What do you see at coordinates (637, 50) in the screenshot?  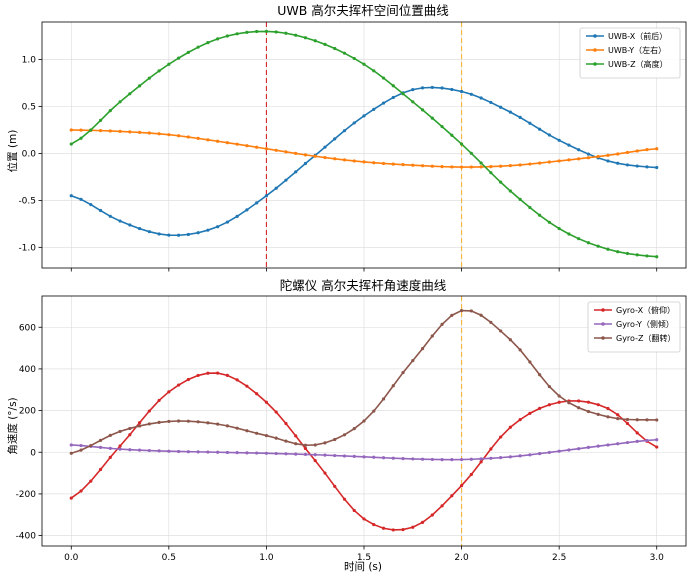 I see `legend-label-1: UWB-Y（左右）` at bounding box center [637, 50].